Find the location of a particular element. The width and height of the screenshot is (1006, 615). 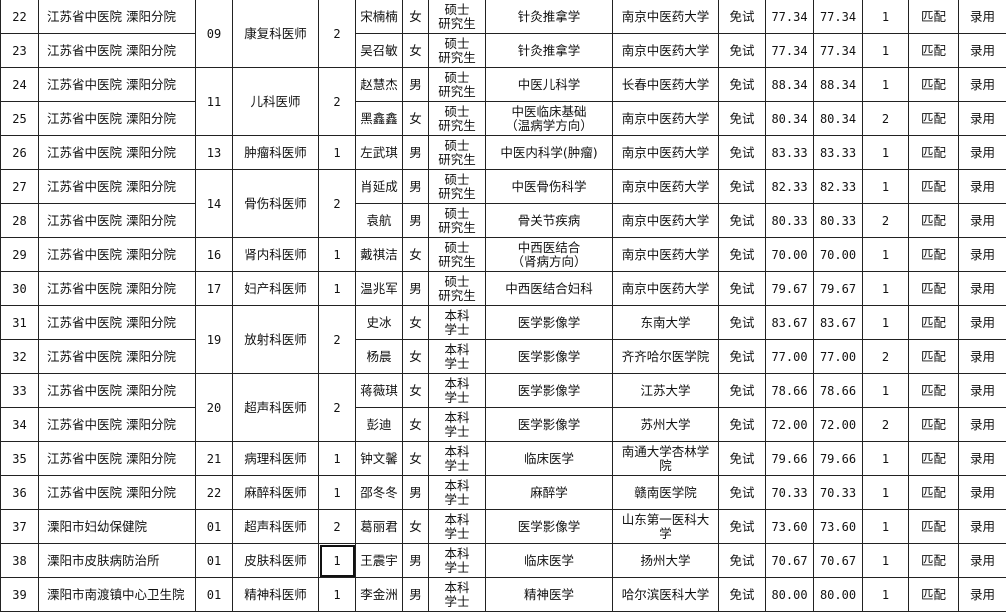

position-name-cell: 康复科医师 is located at coordinates (275, 34).